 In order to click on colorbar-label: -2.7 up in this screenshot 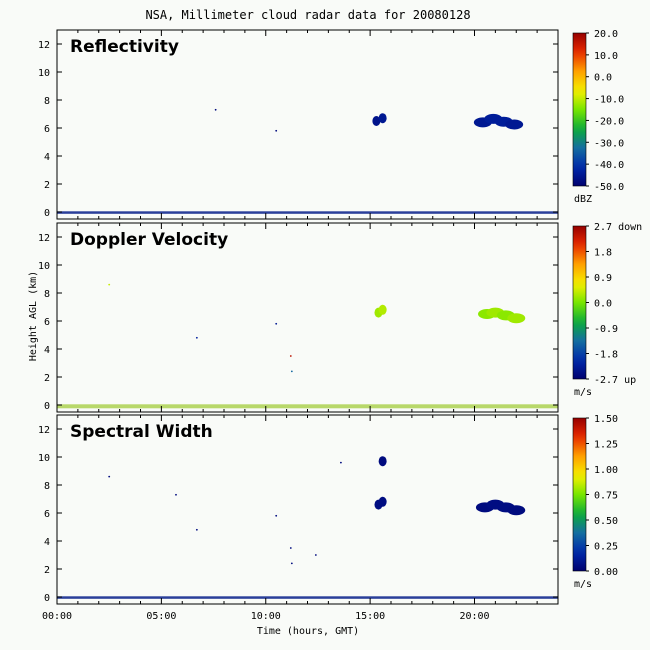, I will do `click(615, 380)`.